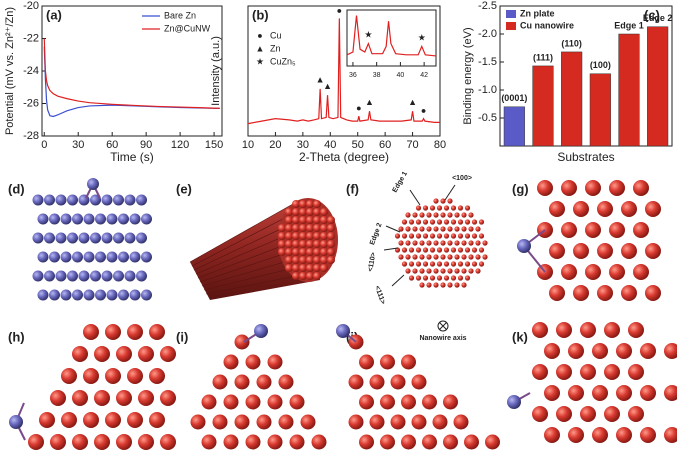 The image size is (677, 451). I want to click on x-tick-label: 30, so click(78, 145).